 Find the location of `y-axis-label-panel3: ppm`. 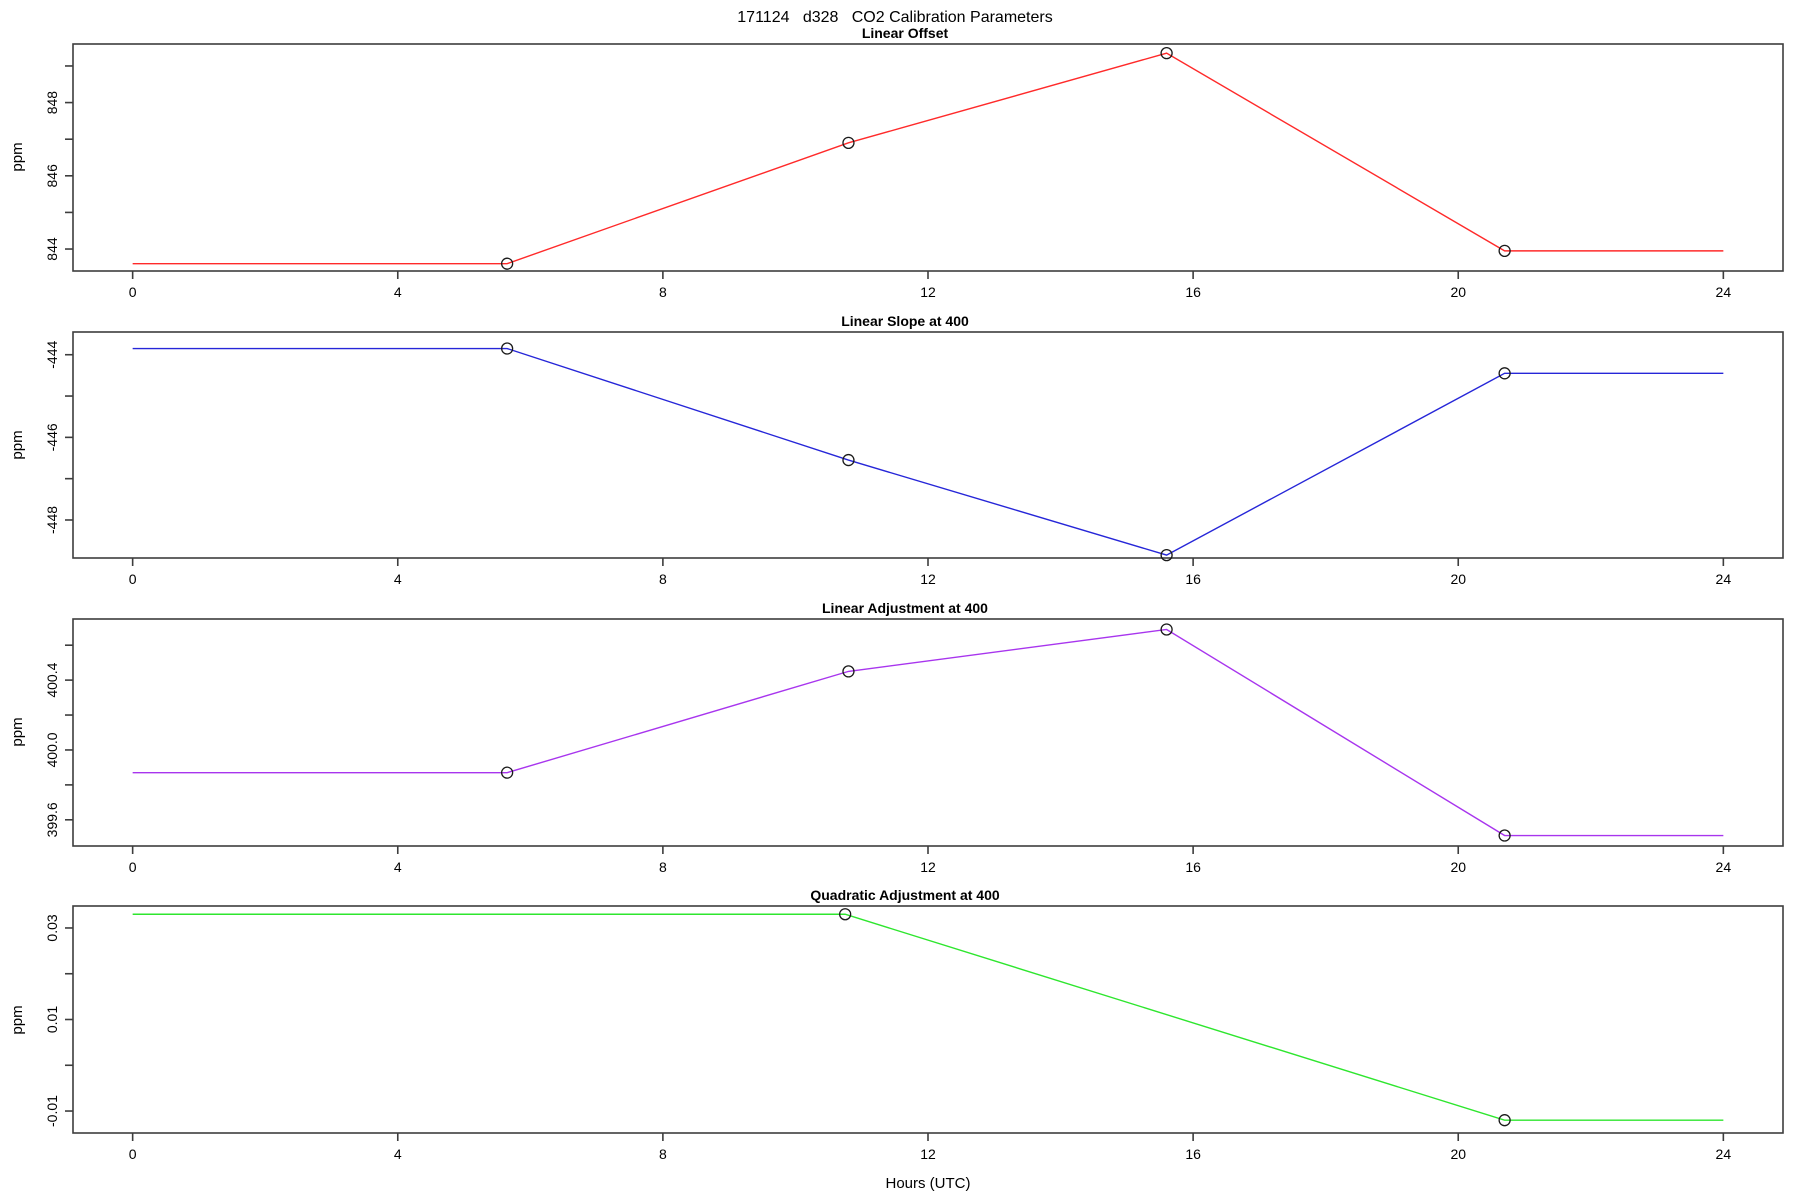

y-axis-label-panel3: ppm is located at coordinates (17, 731).